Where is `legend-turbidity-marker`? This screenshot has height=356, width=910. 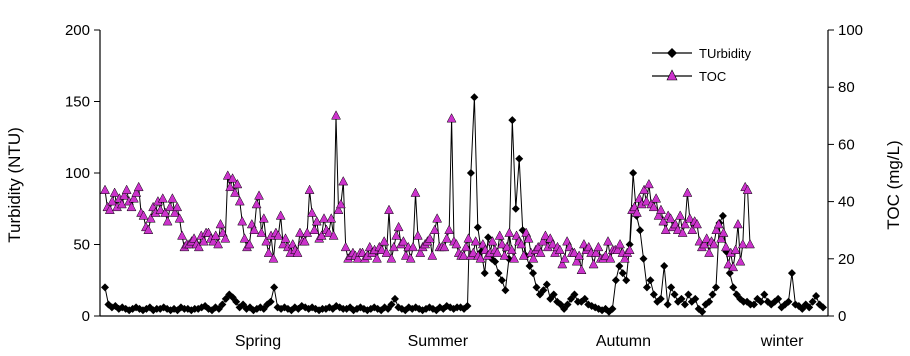
legend-turbidity-marker is located at coordinates (672, 53).